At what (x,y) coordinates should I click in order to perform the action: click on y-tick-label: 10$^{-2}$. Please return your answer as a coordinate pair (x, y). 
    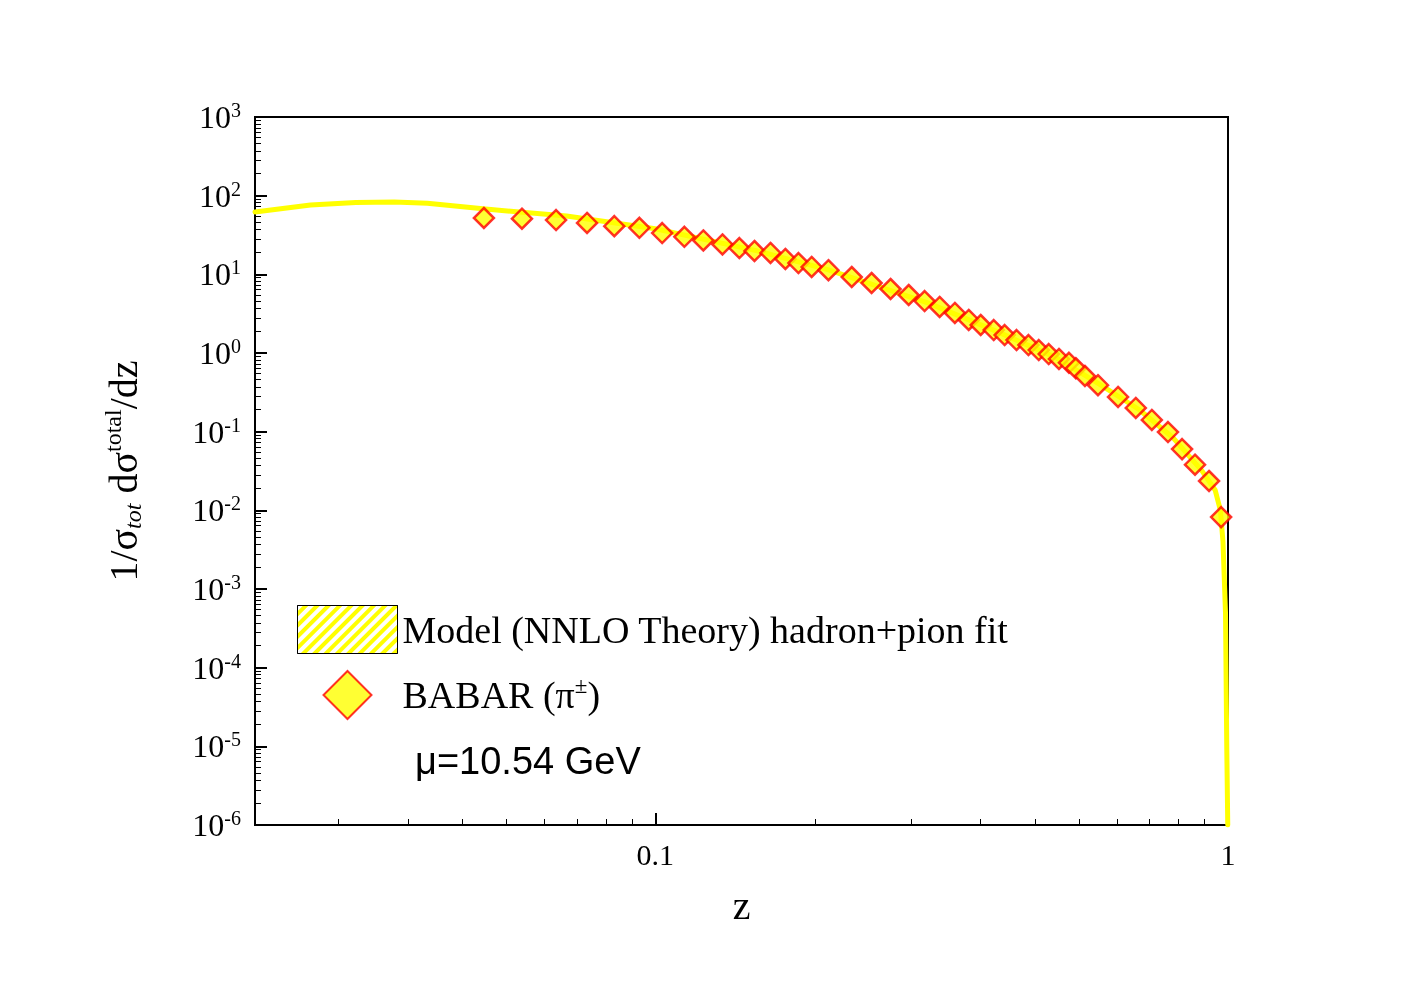
    Looking at the image, I should click on (216, 510).